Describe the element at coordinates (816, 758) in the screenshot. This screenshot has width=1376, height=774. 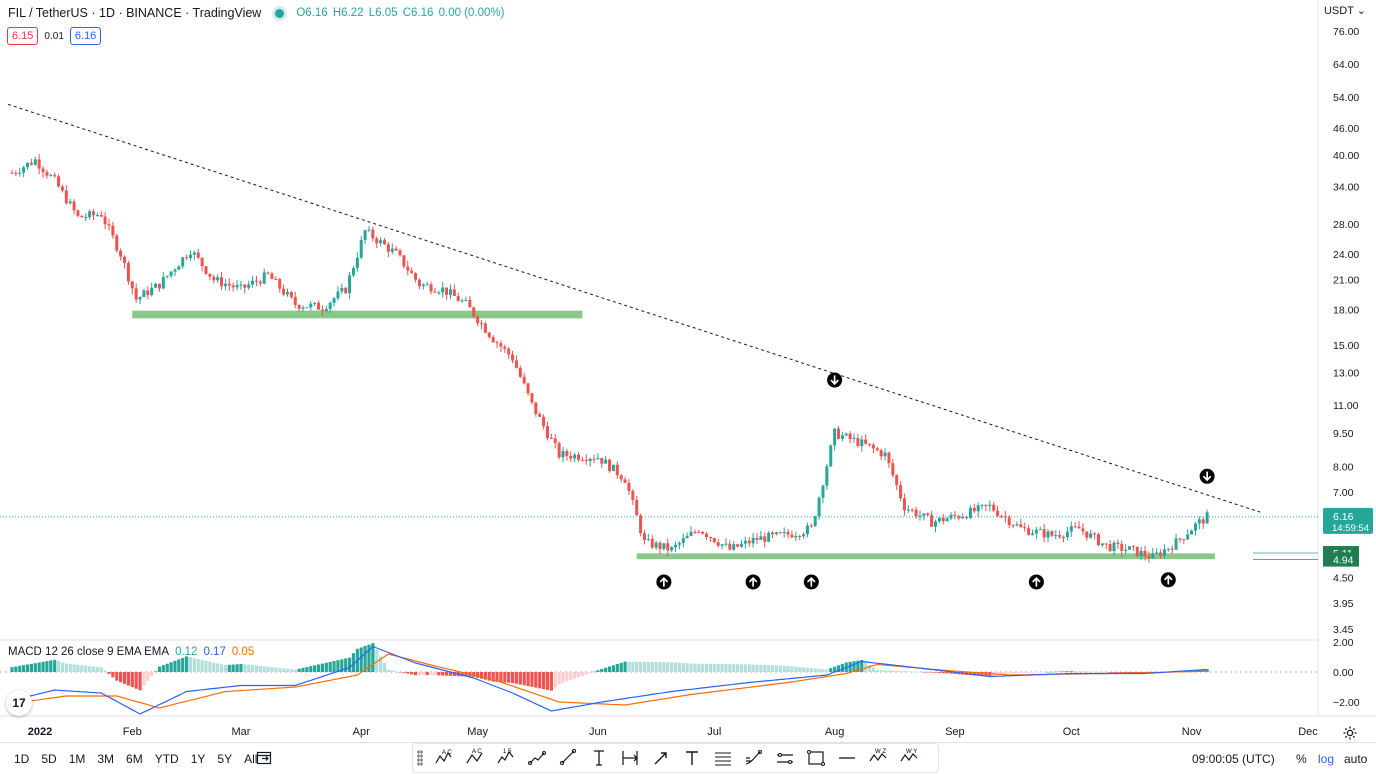
I see `rectangle-icon` at that location.